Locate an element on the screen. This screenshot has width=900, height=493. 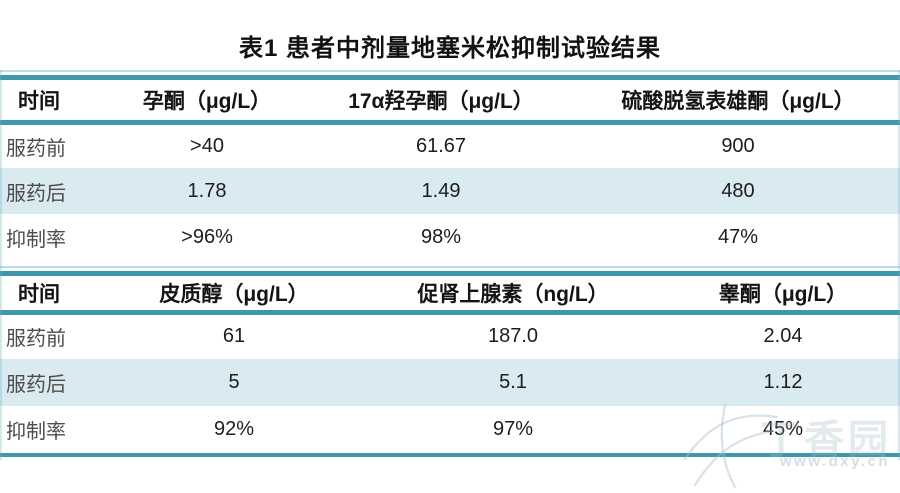
value-cell: 187.0 is located at coordinates (513, 336).